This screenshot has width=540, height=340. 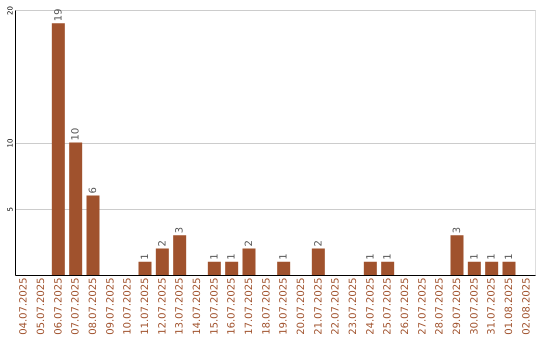 What do you see at coordinates (318, 306) in the screenshot?
I see `x-tick-label: 21.07.2025` at bounding box center [318, 306].